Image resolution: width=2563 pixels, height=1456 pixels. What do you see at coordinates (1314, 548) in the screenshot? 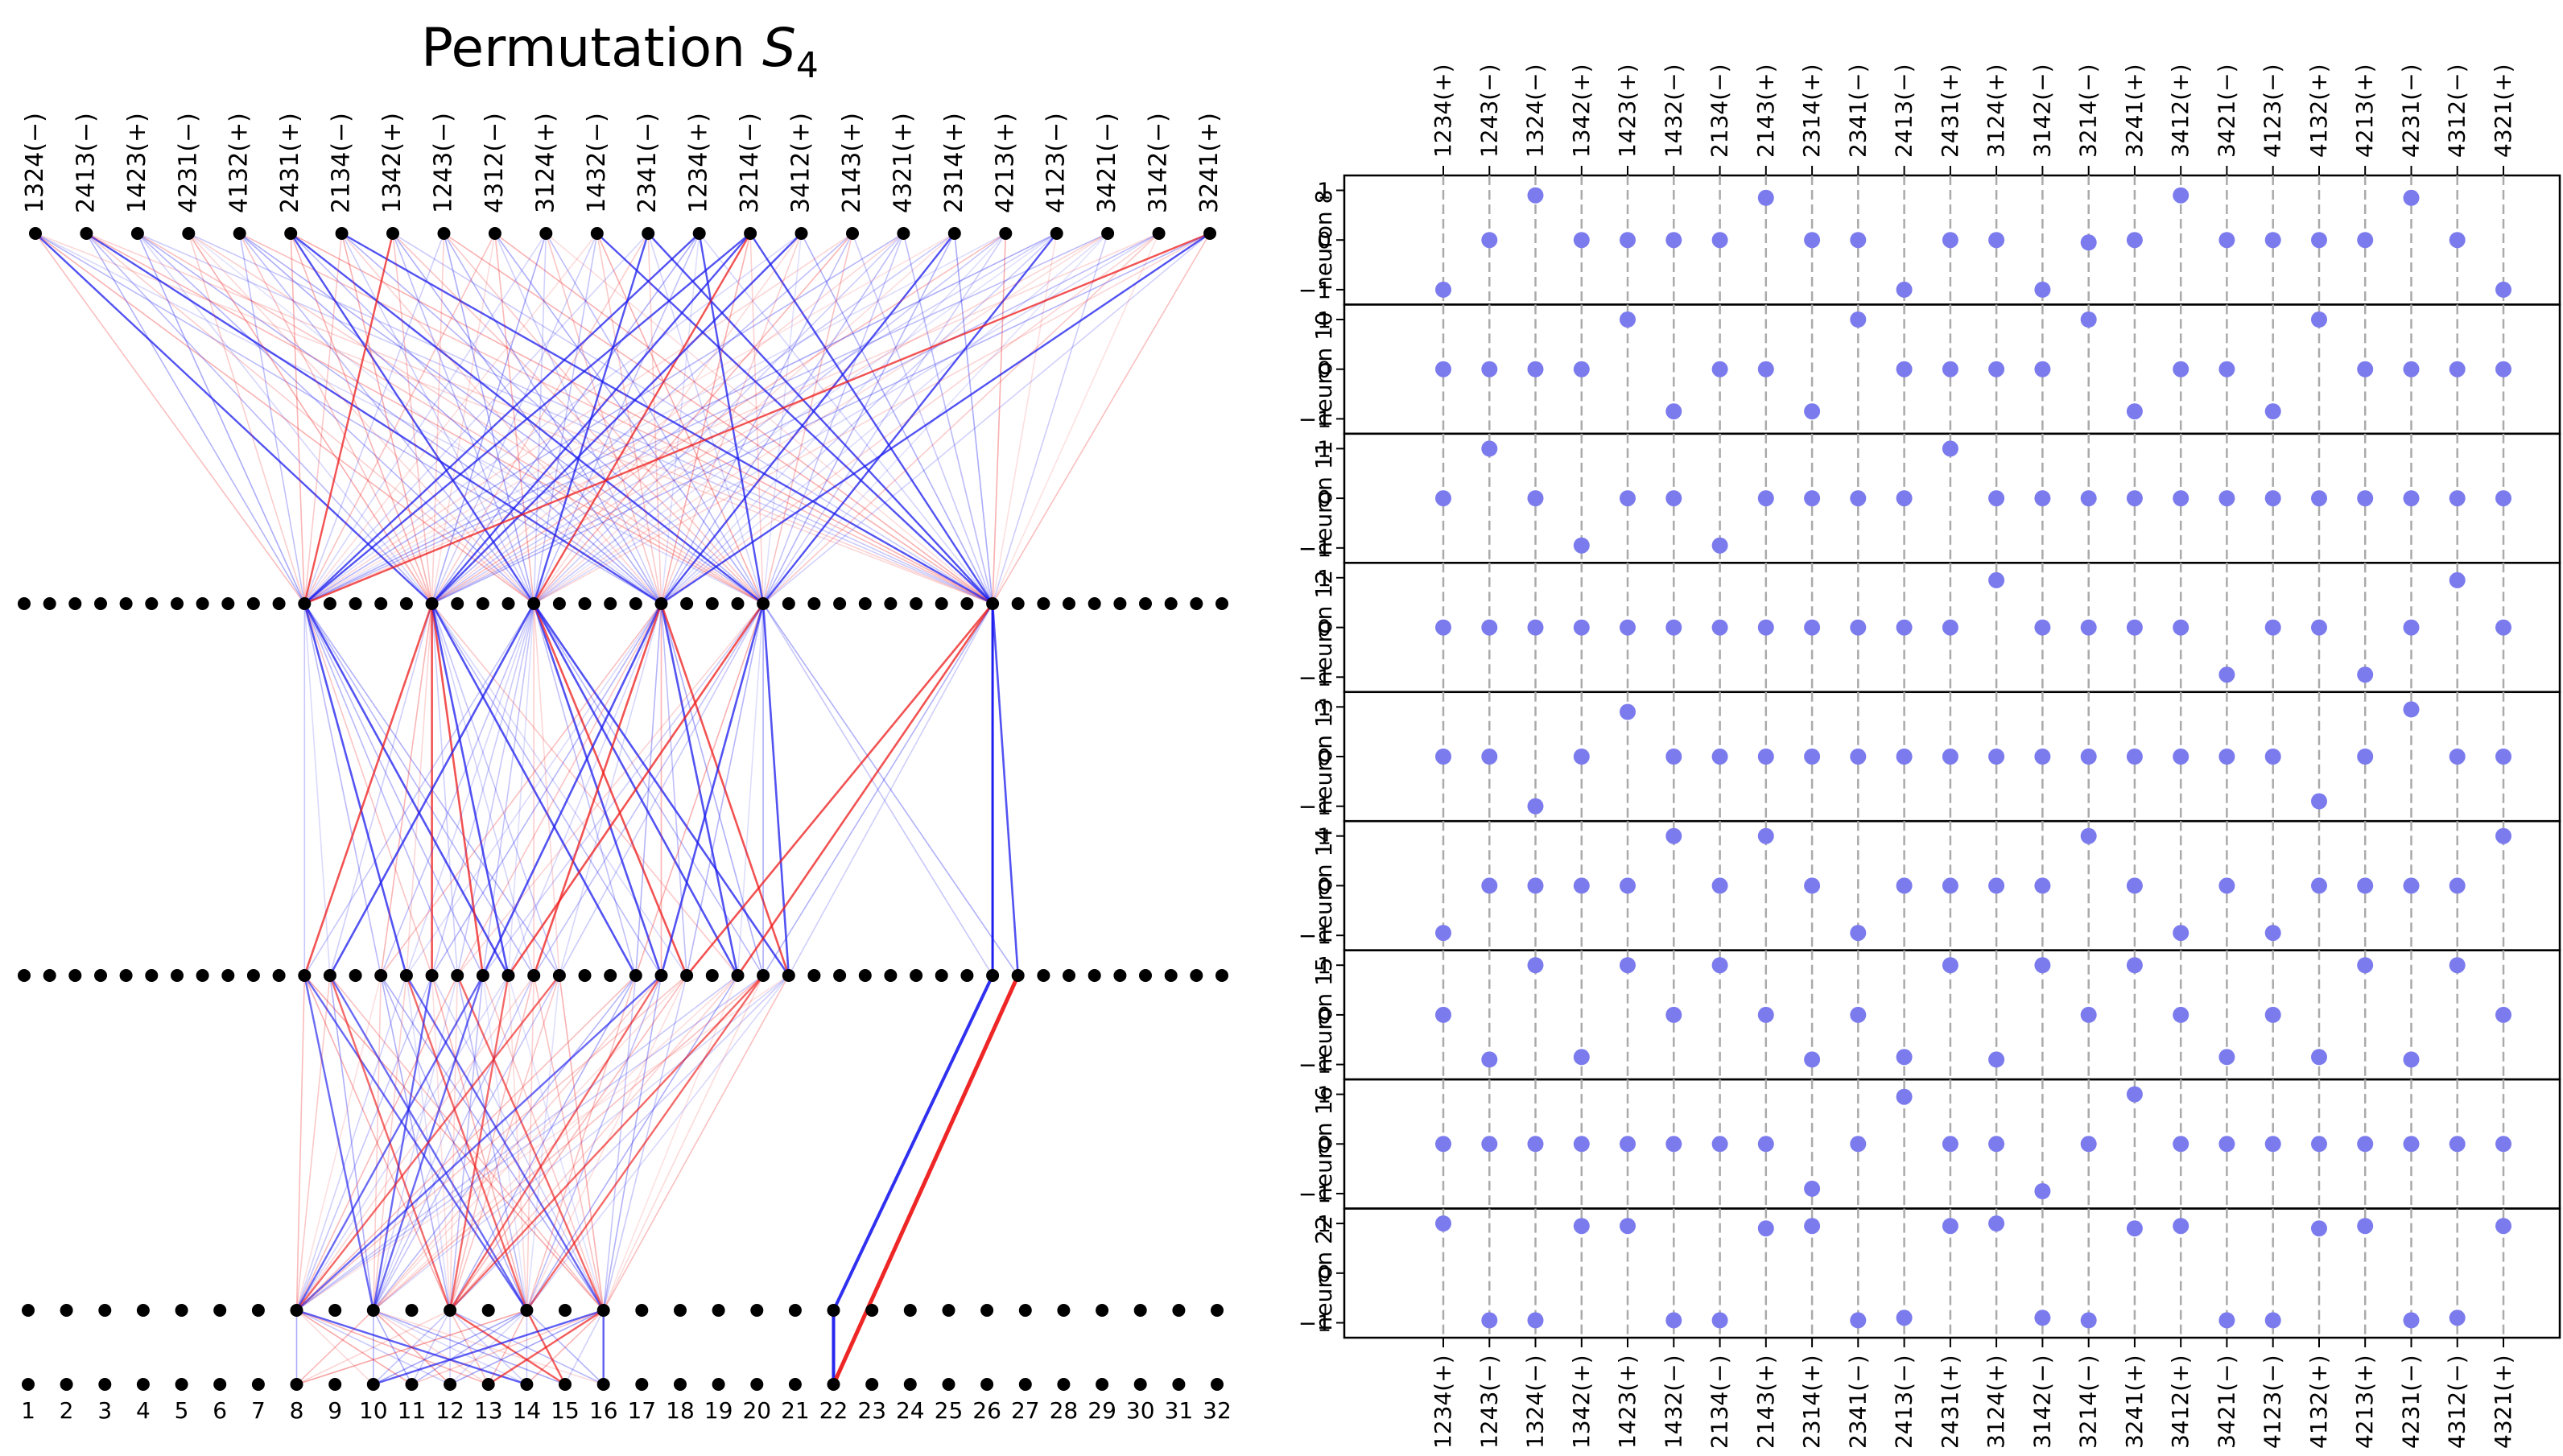
I see `y-tick-label: −1` at bounding box center [1314, 548].